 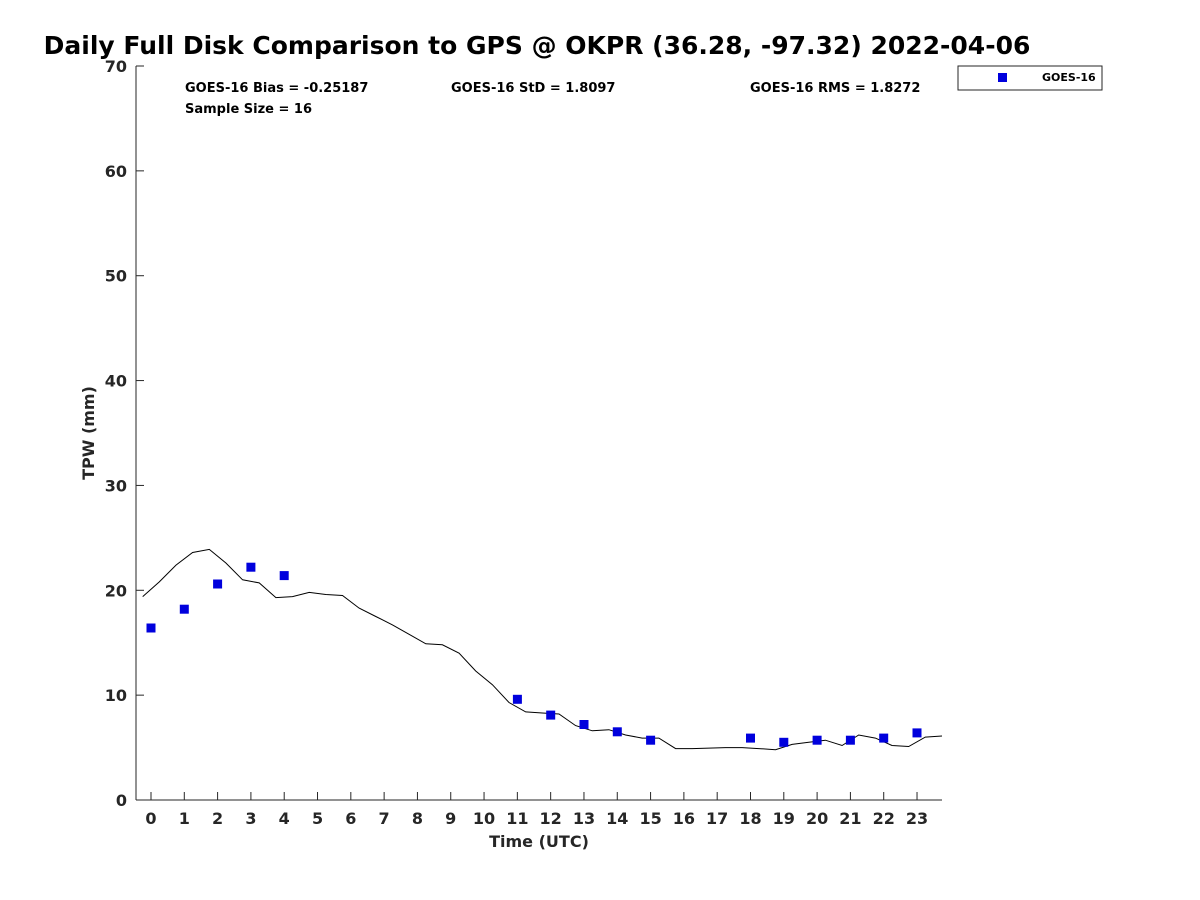 I want to click on y-tick-label: 30, so click(x=116, y=485).